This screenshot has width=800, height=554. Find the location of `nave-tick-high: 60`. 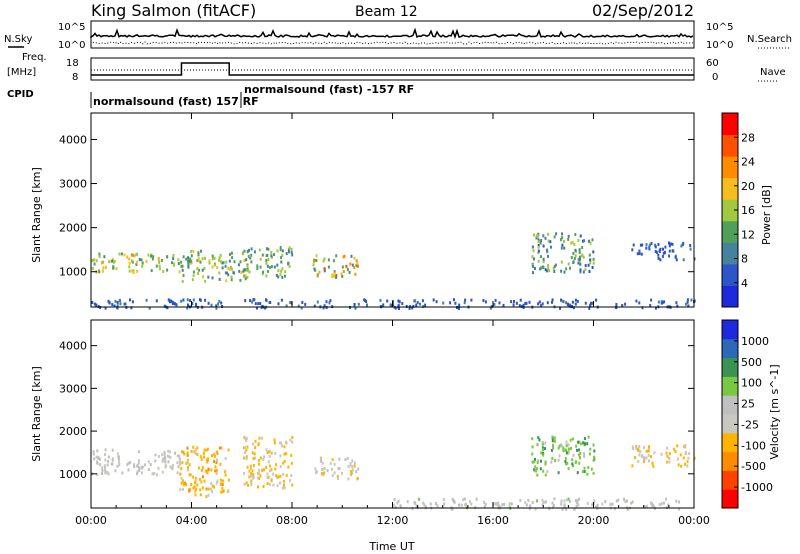

nave-tick-high: 60 is located at coordinates (712, 63).